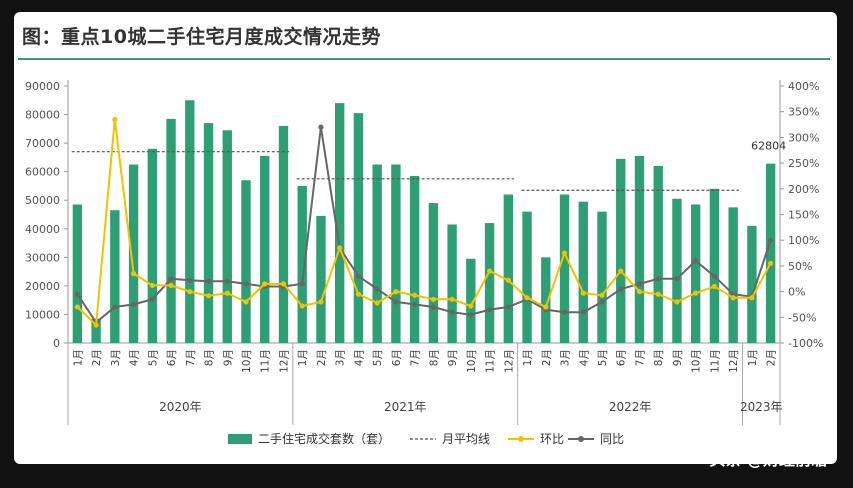 This screenshot has height=488, width=853. What do you see at coordinates (734, 361) in the screenshot?
I see `x-tick-label: 12月` at bounding box center [734, 361].